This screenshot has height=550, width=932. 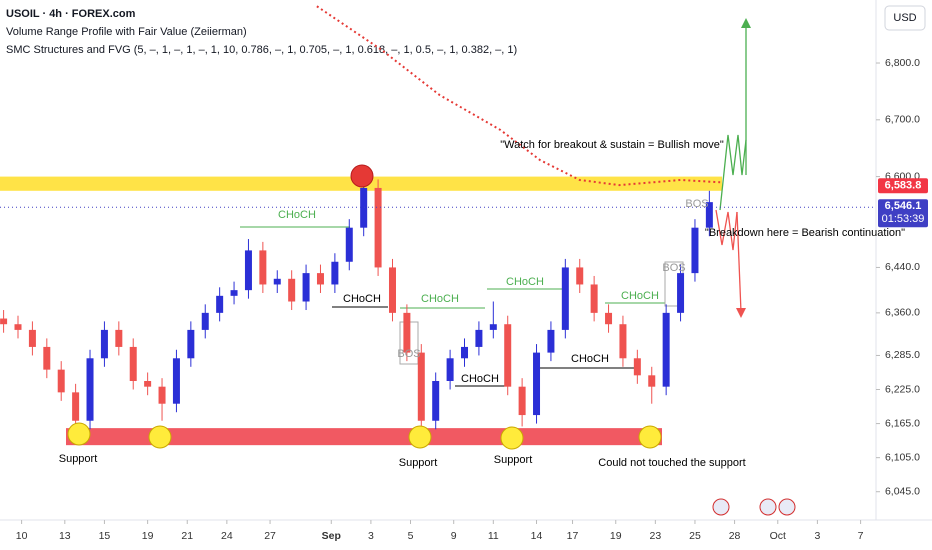 I want to click on currency-label: USD, so click(x=904, y=18).